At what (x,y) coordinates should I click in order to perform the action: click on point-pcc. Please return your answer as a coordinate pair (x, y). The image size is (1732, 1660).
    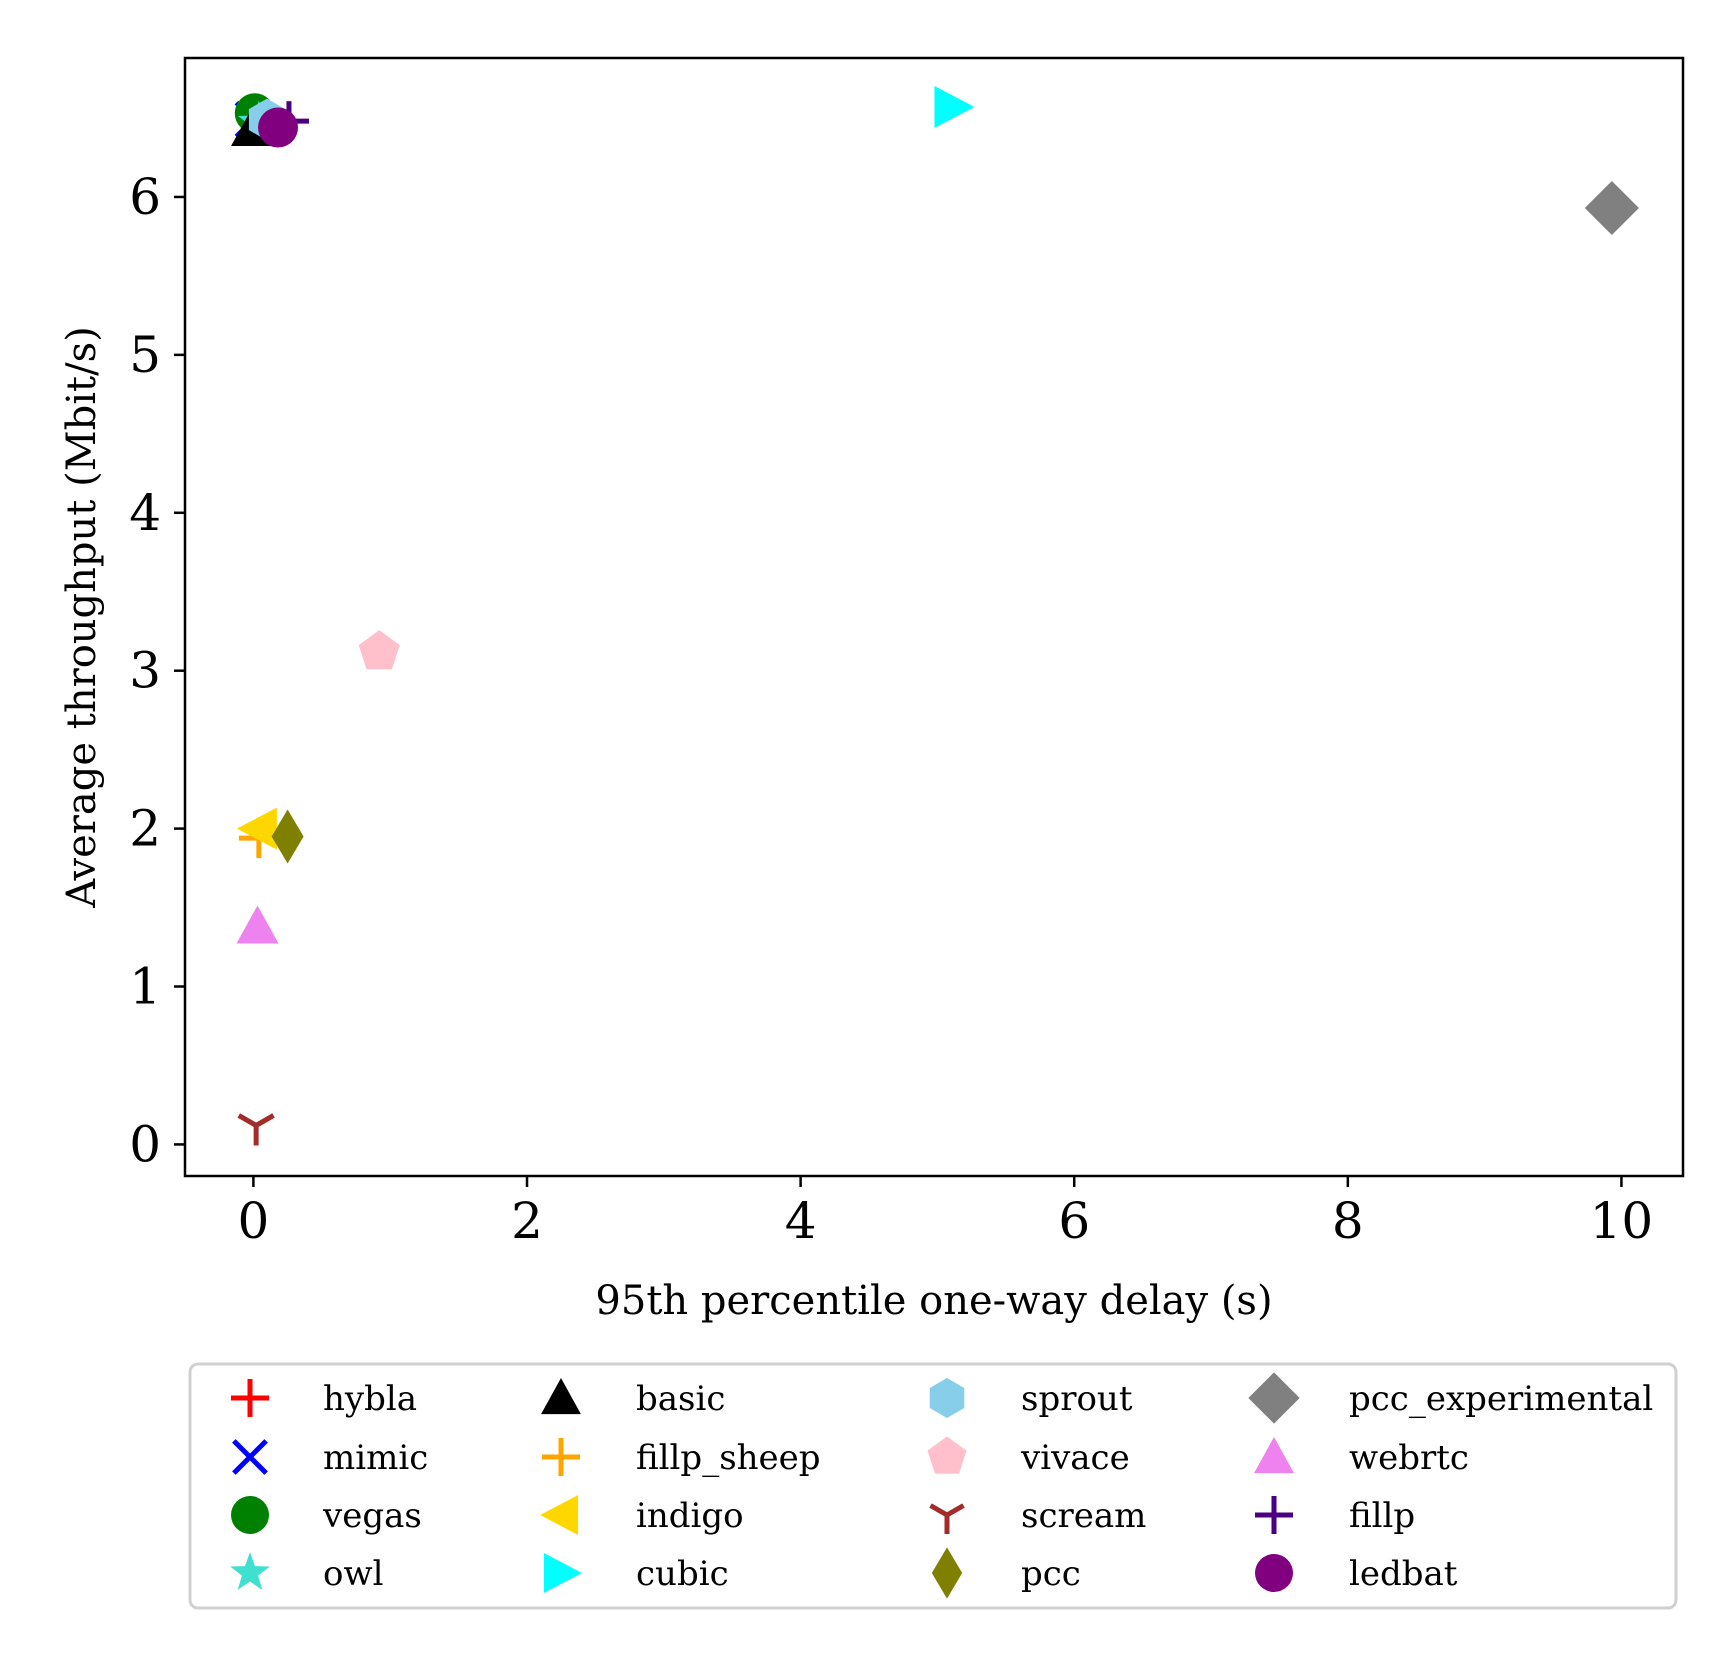
    Looking at the image, I should click on (287, 836).